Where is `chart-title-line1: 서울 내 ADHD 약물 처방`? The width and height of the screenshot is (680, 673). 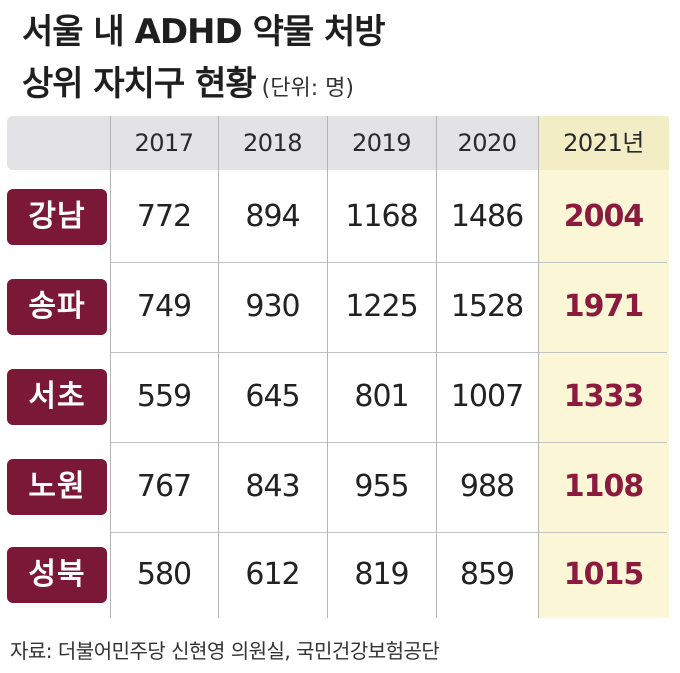 chart-title-line1: 서울 내 ADHD 약물 처방 is located at coordinates (204, 32).